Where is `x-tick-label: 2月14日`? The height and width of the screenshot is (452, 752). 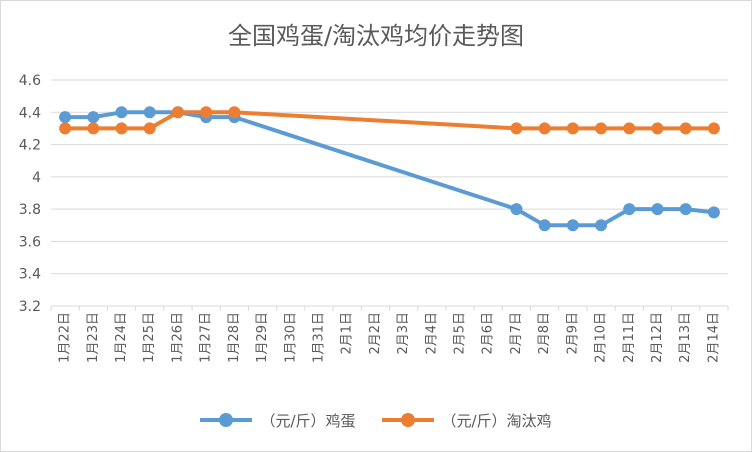 x-tick-label: 2月14日 is located at coordinates (713, 337).